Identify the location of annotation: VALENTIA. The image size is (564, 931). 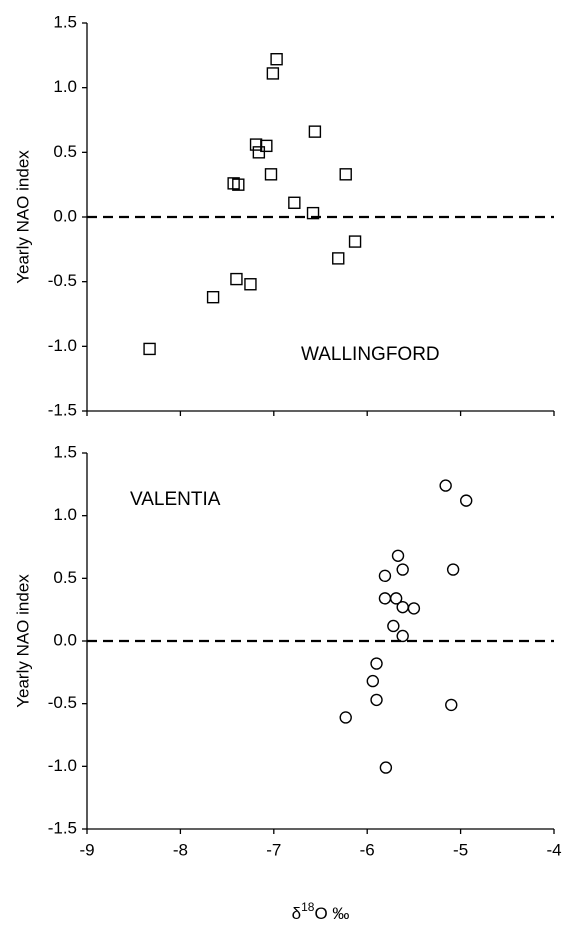
(175, 499).